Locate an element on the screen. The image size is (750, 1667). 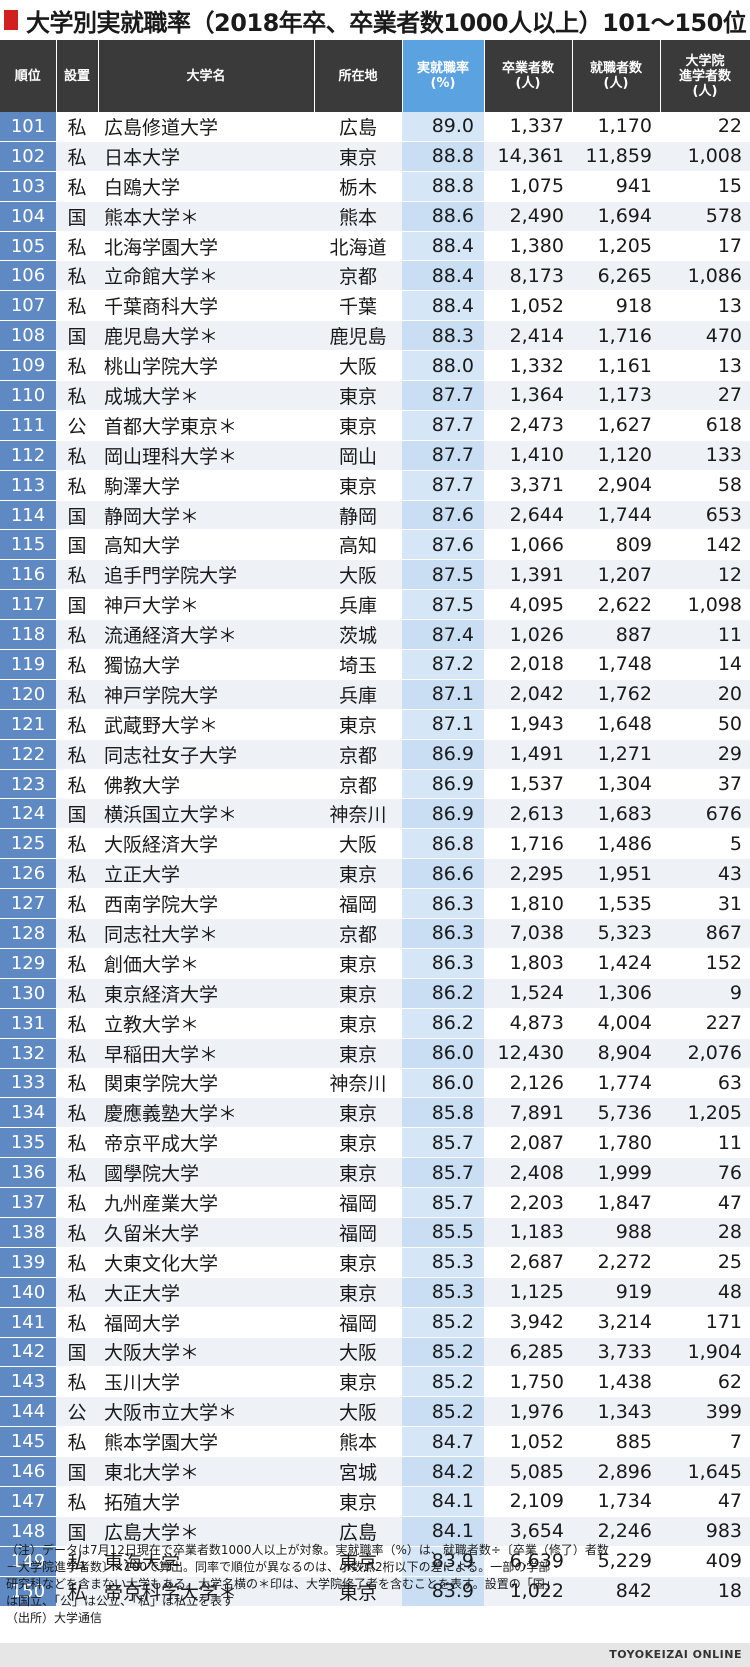
advanced-students-cell: 867 is located at coordinates (705, 933).